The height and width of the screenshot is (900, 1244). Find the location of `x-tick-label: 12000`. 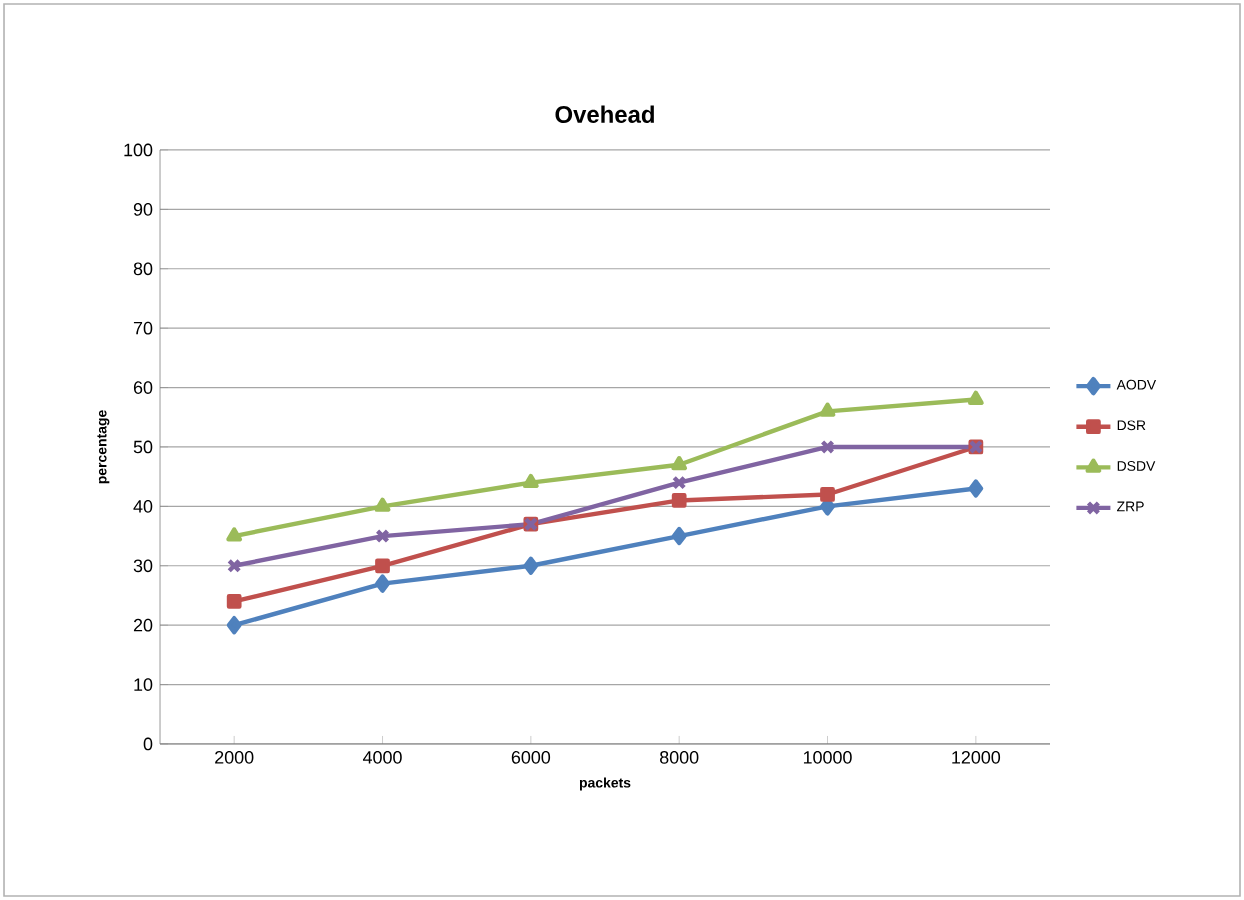

x-tick-label: 12000 is located at coordinates (976, 757).